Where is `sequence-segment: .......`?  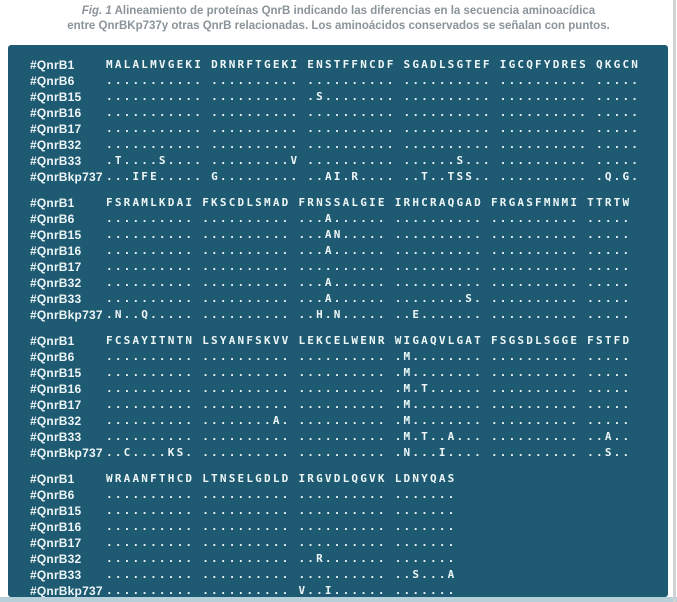 sequence-segment: ....... is located at coordinates (425, 526).